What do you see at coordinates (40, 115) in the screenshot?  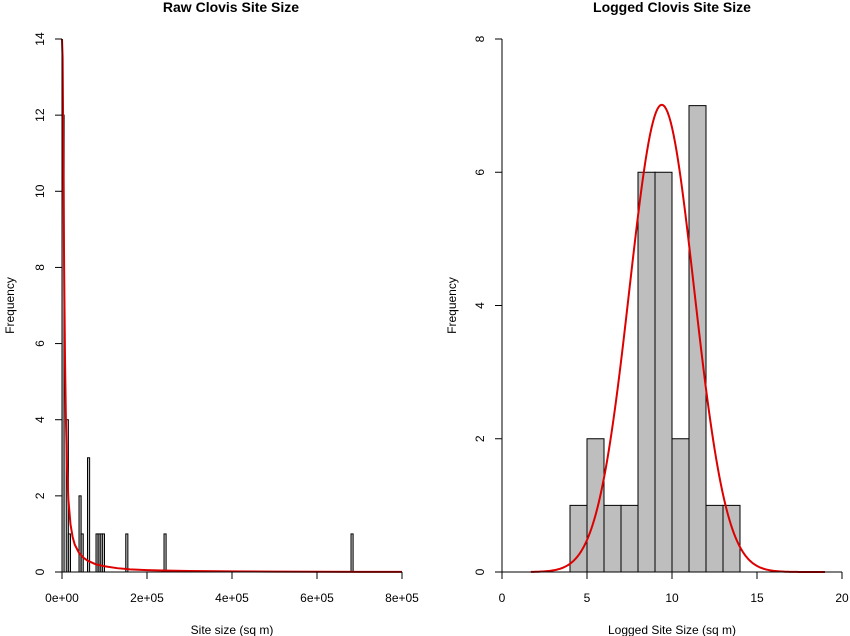 I see `y-tick-label: 12` at bounding box center [40, 115].